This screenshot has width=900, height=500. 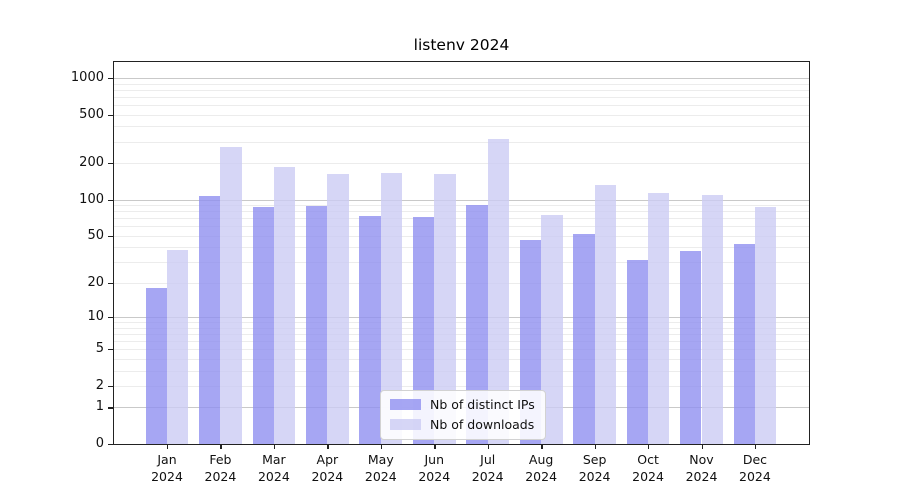 I want to click on x-tick-label: Jul 2024, so click(x=487, y=468).